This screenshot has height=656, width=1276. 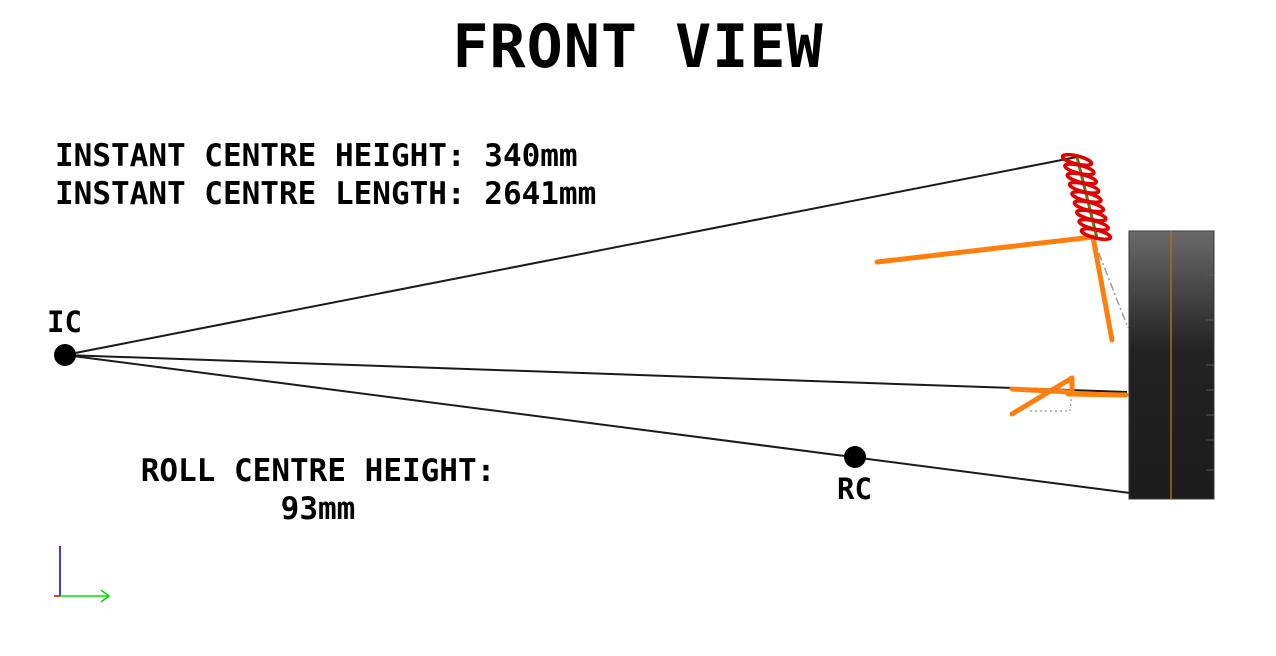 I want to click on instant-centre-point, so click(x=65, y=355).